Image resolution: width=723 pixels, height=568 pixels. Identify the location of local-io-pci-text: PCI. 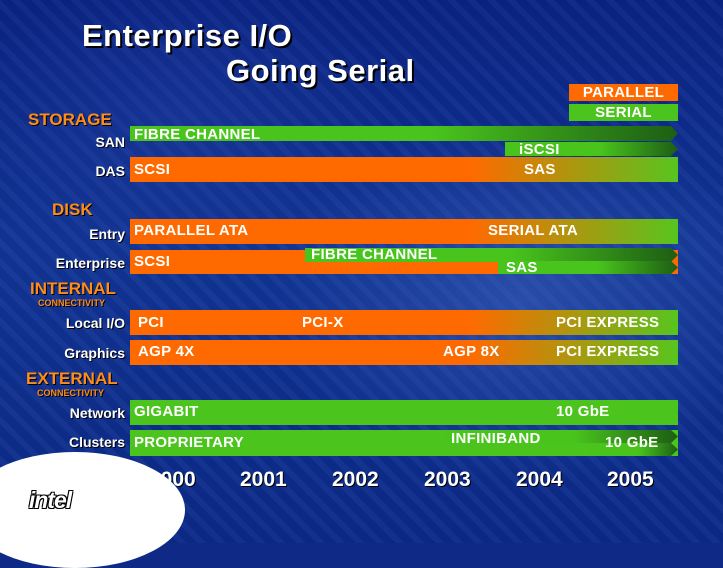
(151, 322).